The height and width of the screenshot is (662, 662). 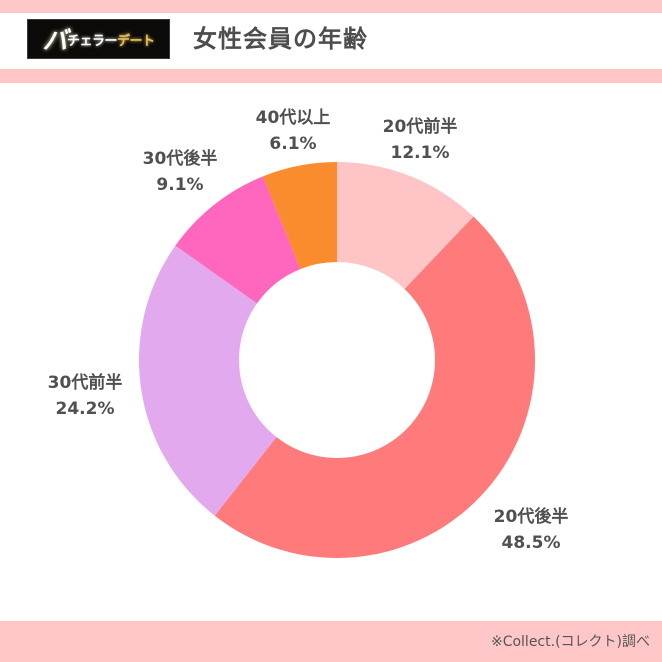 I want to click on slice-30s-late, so click(x=238, y=240).